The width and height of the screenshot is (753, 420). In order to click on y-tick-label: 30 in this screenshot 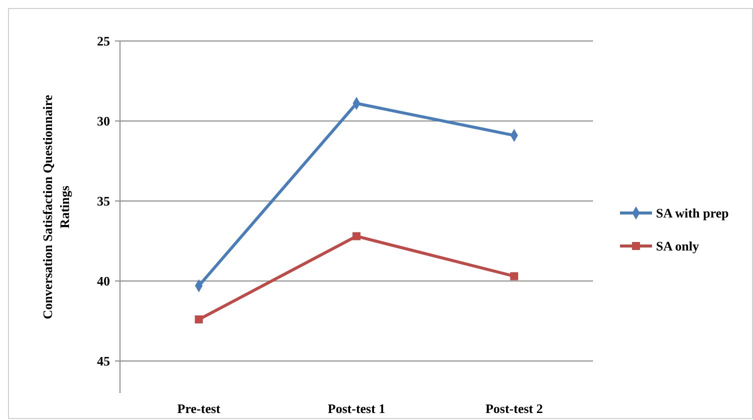, I will do `click(103, 121)`.